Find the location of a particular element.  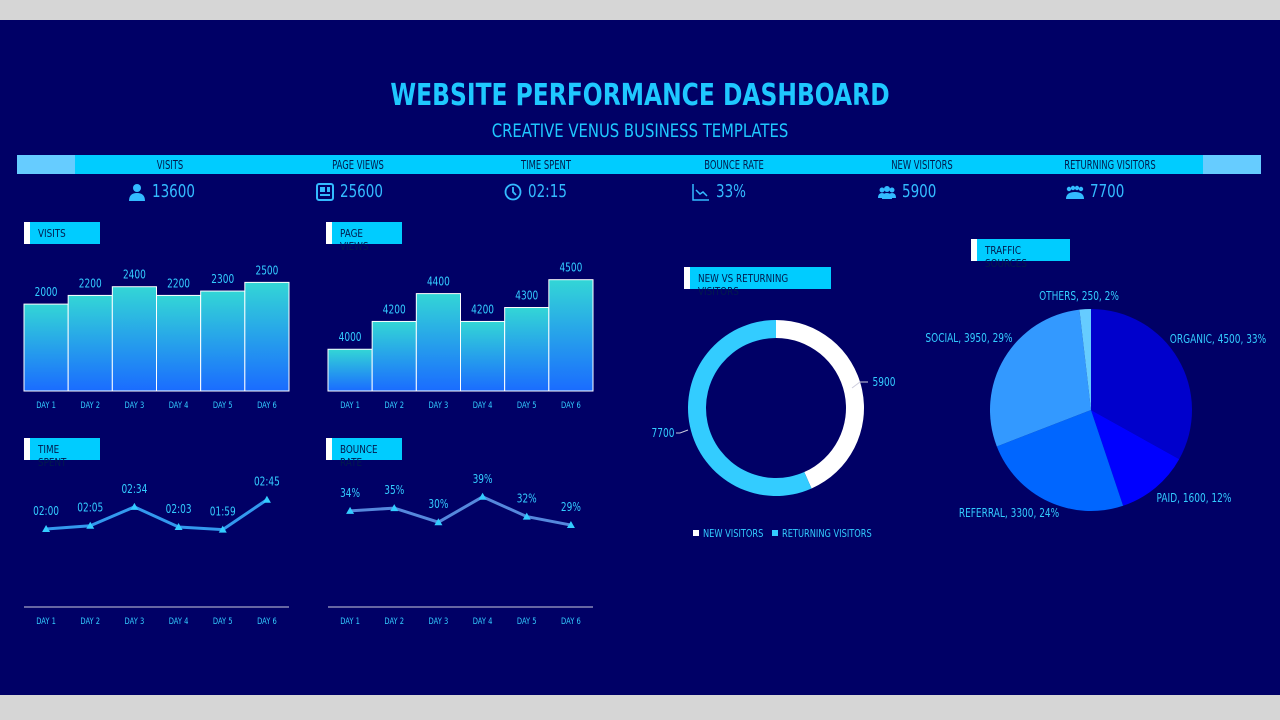

data-label: 2000 is located at coordinates (46, 293).